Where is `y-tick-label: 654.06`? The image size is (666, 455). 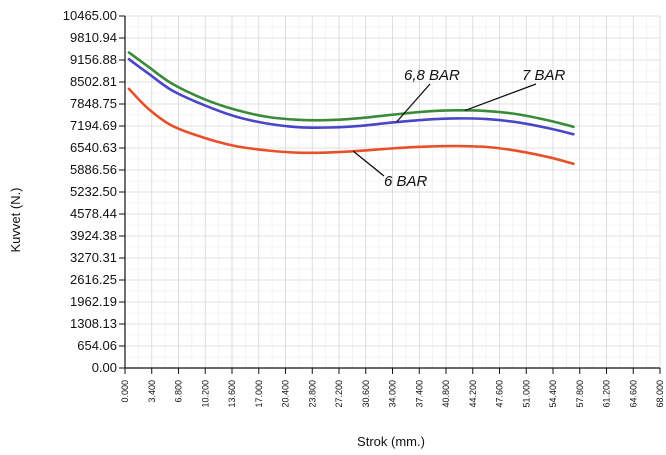
y-tick-label: 654.06 is located at coordinates (97, 345).